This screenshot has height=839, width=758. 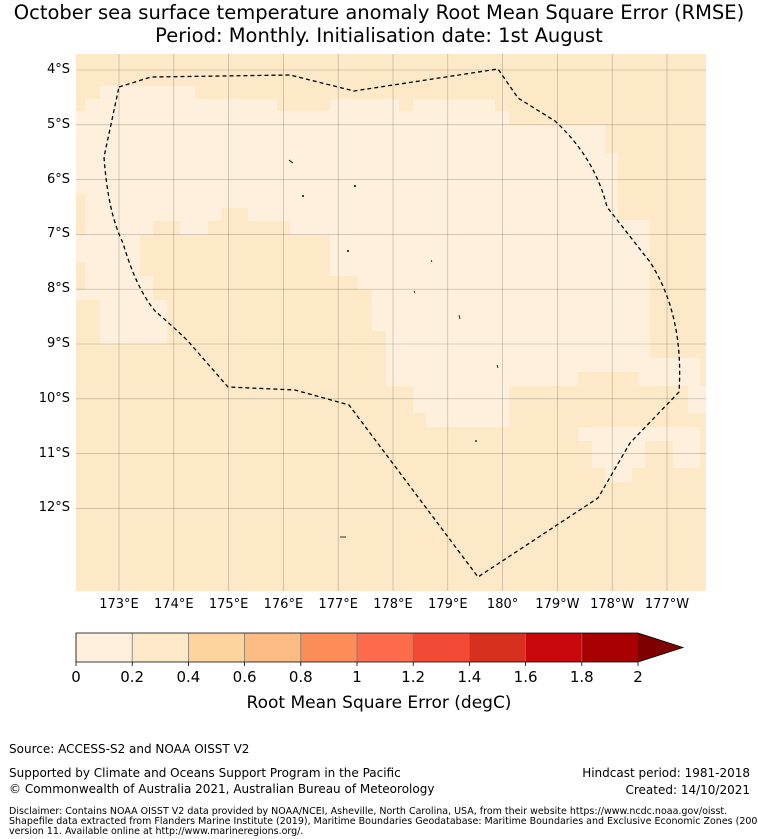 I want to click on lon-label: 180°, so click(x=502, y=604).